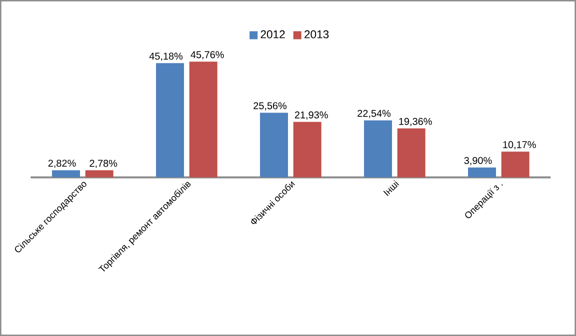 Image resolution: width=576 pixels, height=336 pixels. What do you see at coordinates (207, 55) in the screenshot?
I see `data-label: 45,76%` at bounding box center [207, 55].